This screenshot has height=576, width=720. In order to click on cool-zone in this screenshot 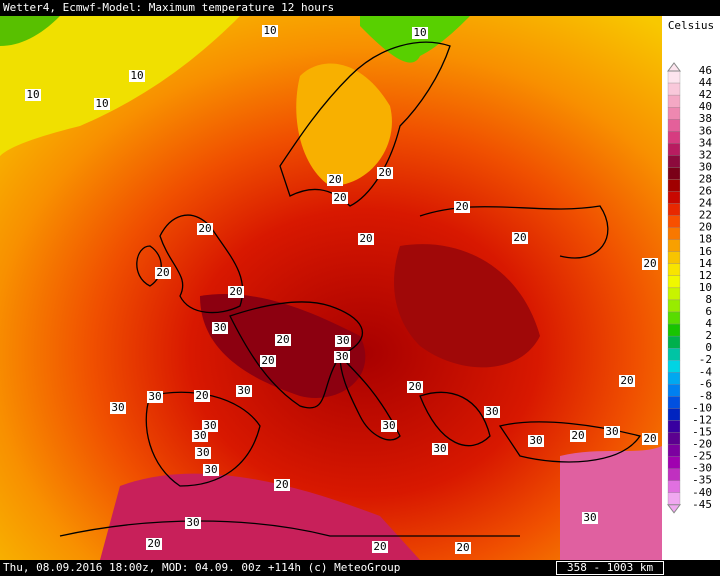, I will do `click(120, 86)`.